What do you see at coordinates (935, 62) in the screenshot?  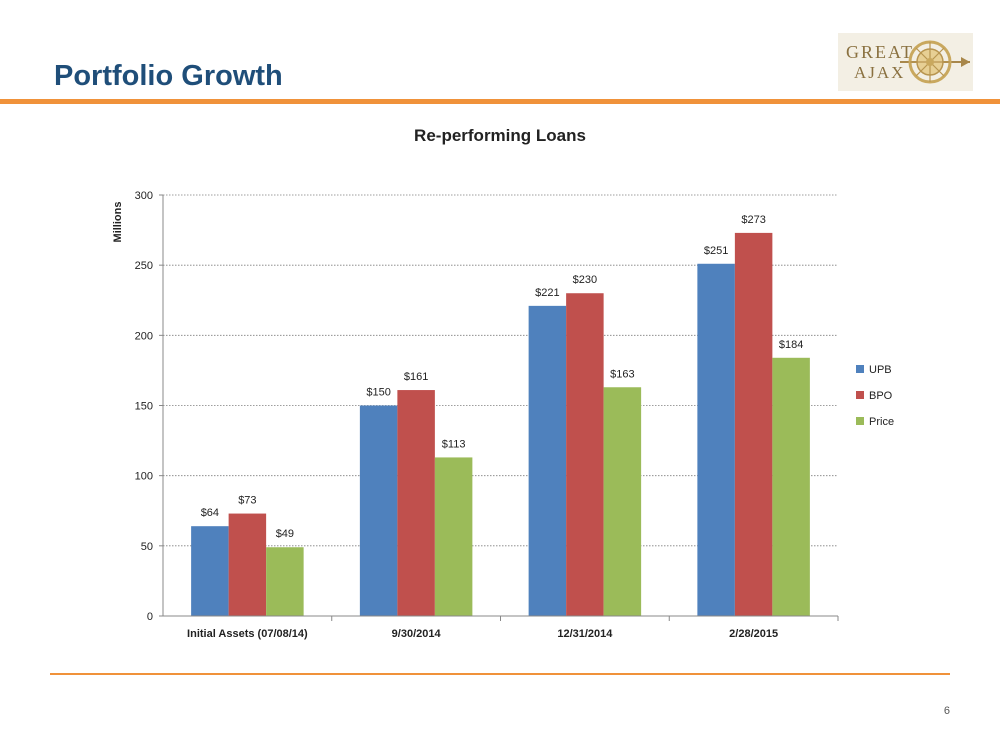 I see `sun-compass-arrow-icon` at bounding box center [935, 62].